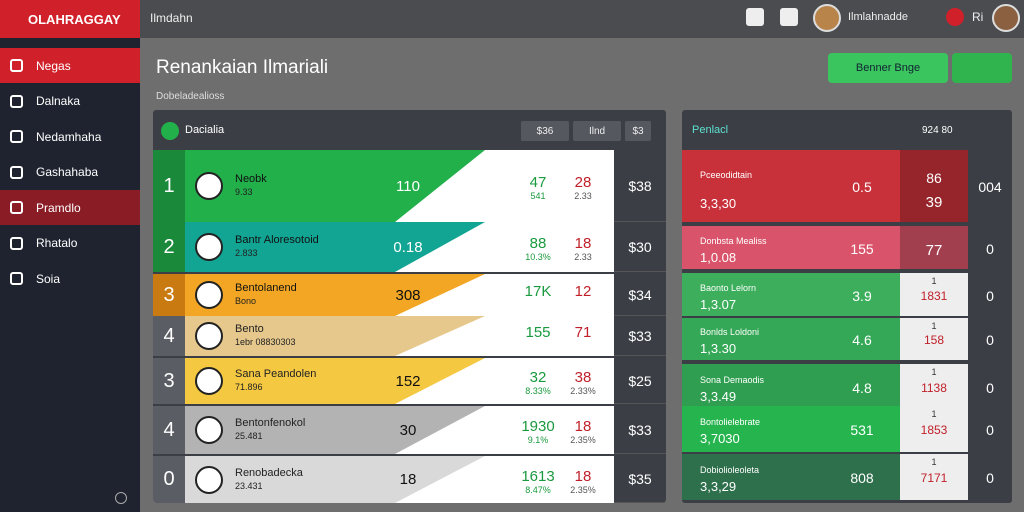  What do you see at coordinates (582, 19) in the screenshot?
I see `topbar` at bounding box center [582, 19].